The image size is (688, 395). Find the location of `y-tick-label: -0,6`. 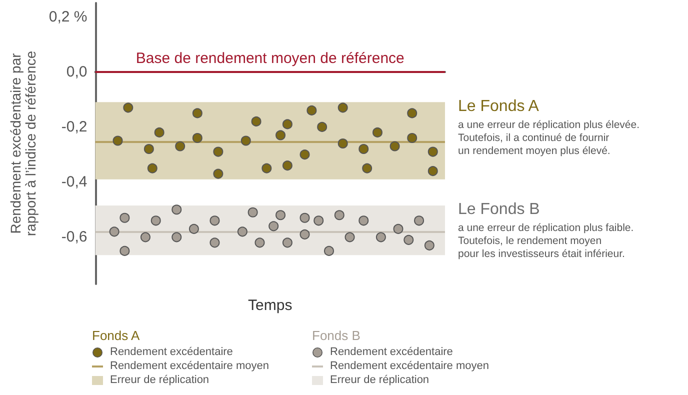

y-tick-label: -0,6 is located at coordinates (74, 237).